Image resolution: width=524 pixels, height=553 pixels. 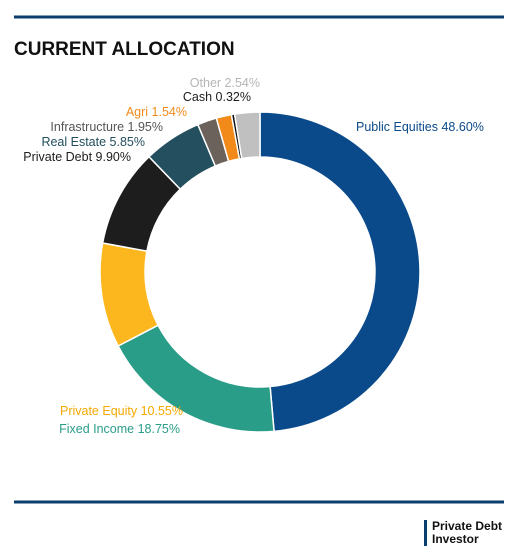 What do you see at coordinates (162, 411) in the screenshot?
I see `value-label: 10.55%` at bounding box center [162, 411].